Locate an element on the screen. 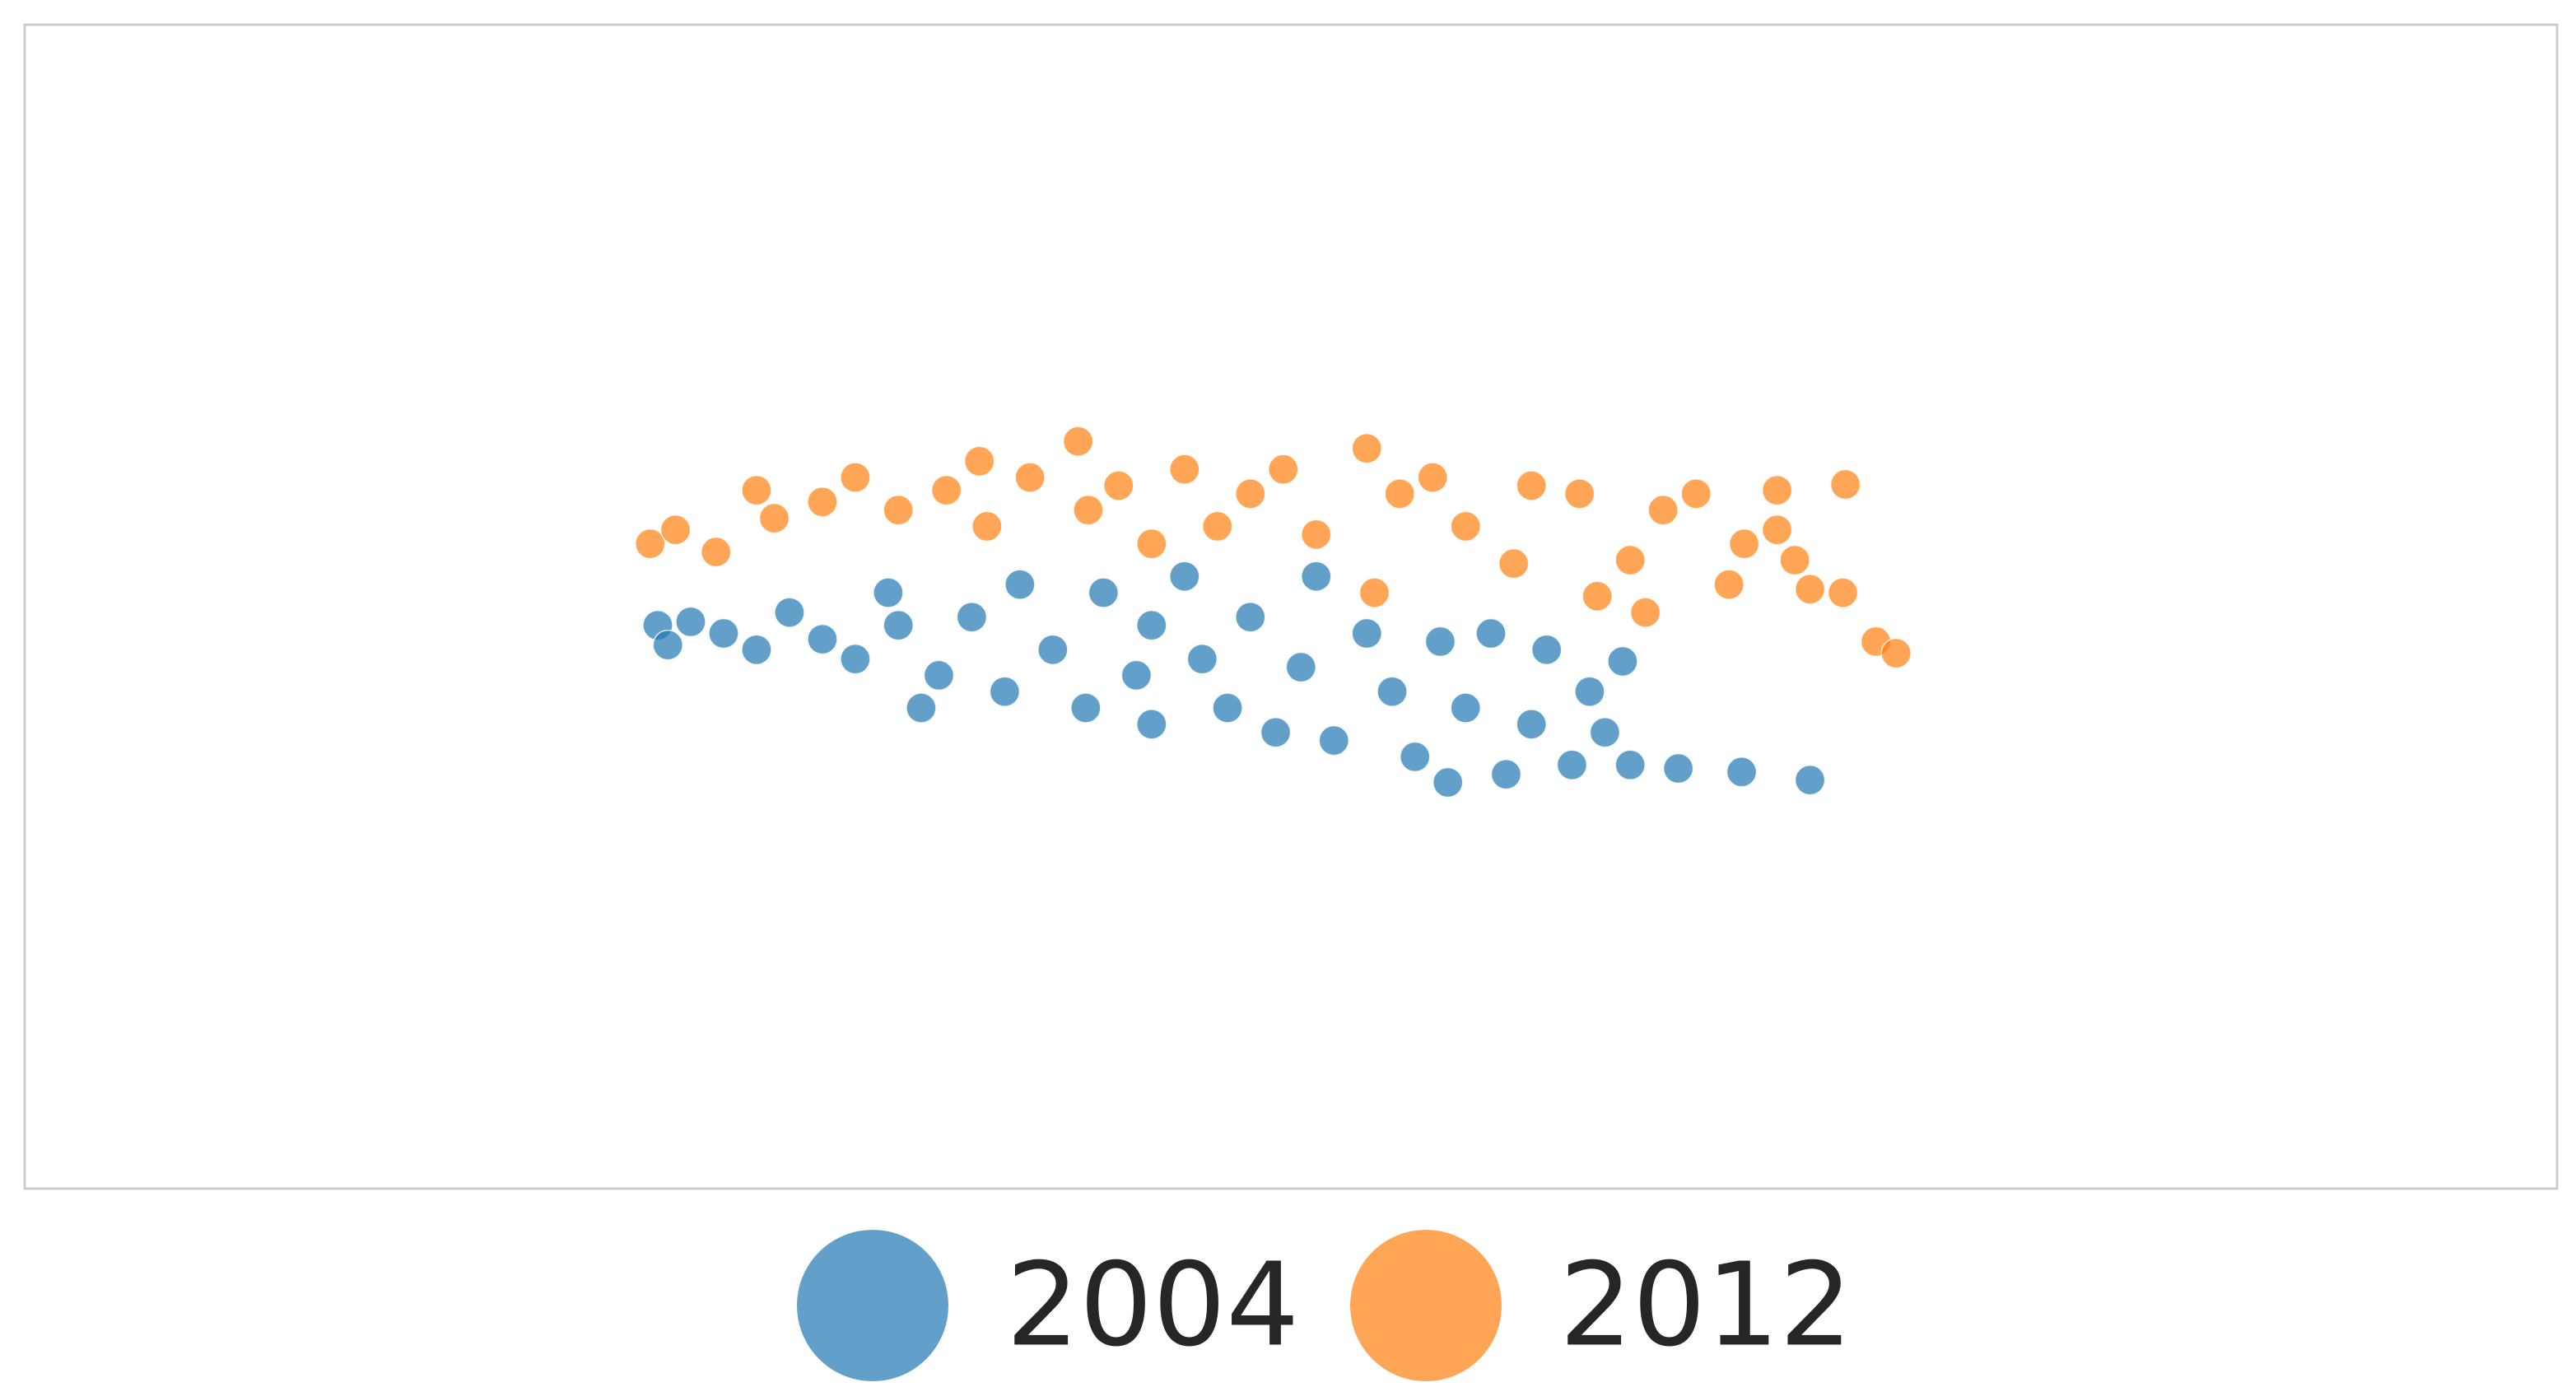 Image resolution: width=2576 pixels, height=1387 pixels. legend-label: 2004 is located at coordinates (1152, 1306).